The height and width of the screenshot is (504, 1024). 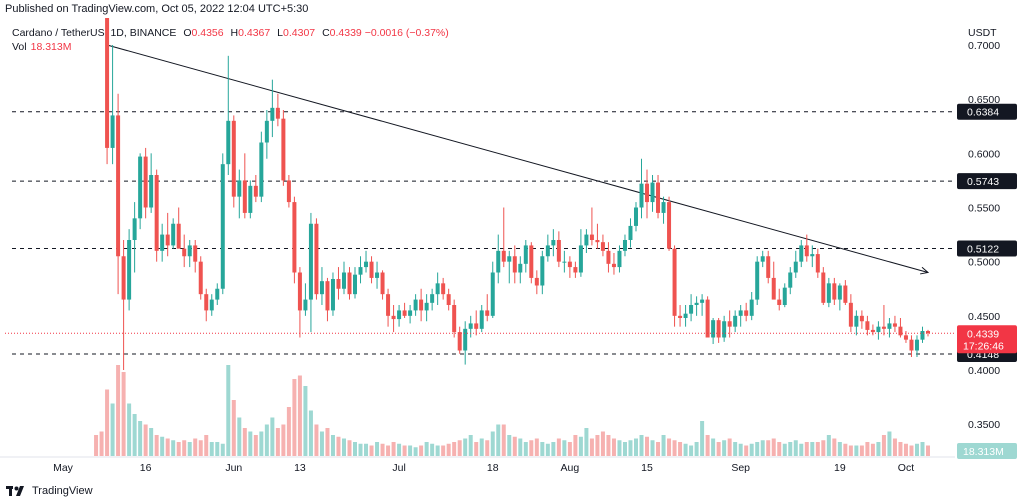 What do you see at coordinates (62, 491) in the screenshot?
I see `footer-brand: TradingView` at bounding box center [62, 491].